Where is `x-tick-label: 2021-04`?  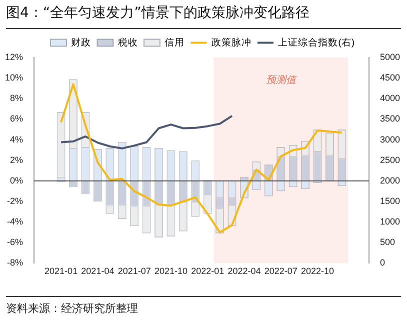
x-tick-label: 2021-04 is located at coordinates (97, 271).